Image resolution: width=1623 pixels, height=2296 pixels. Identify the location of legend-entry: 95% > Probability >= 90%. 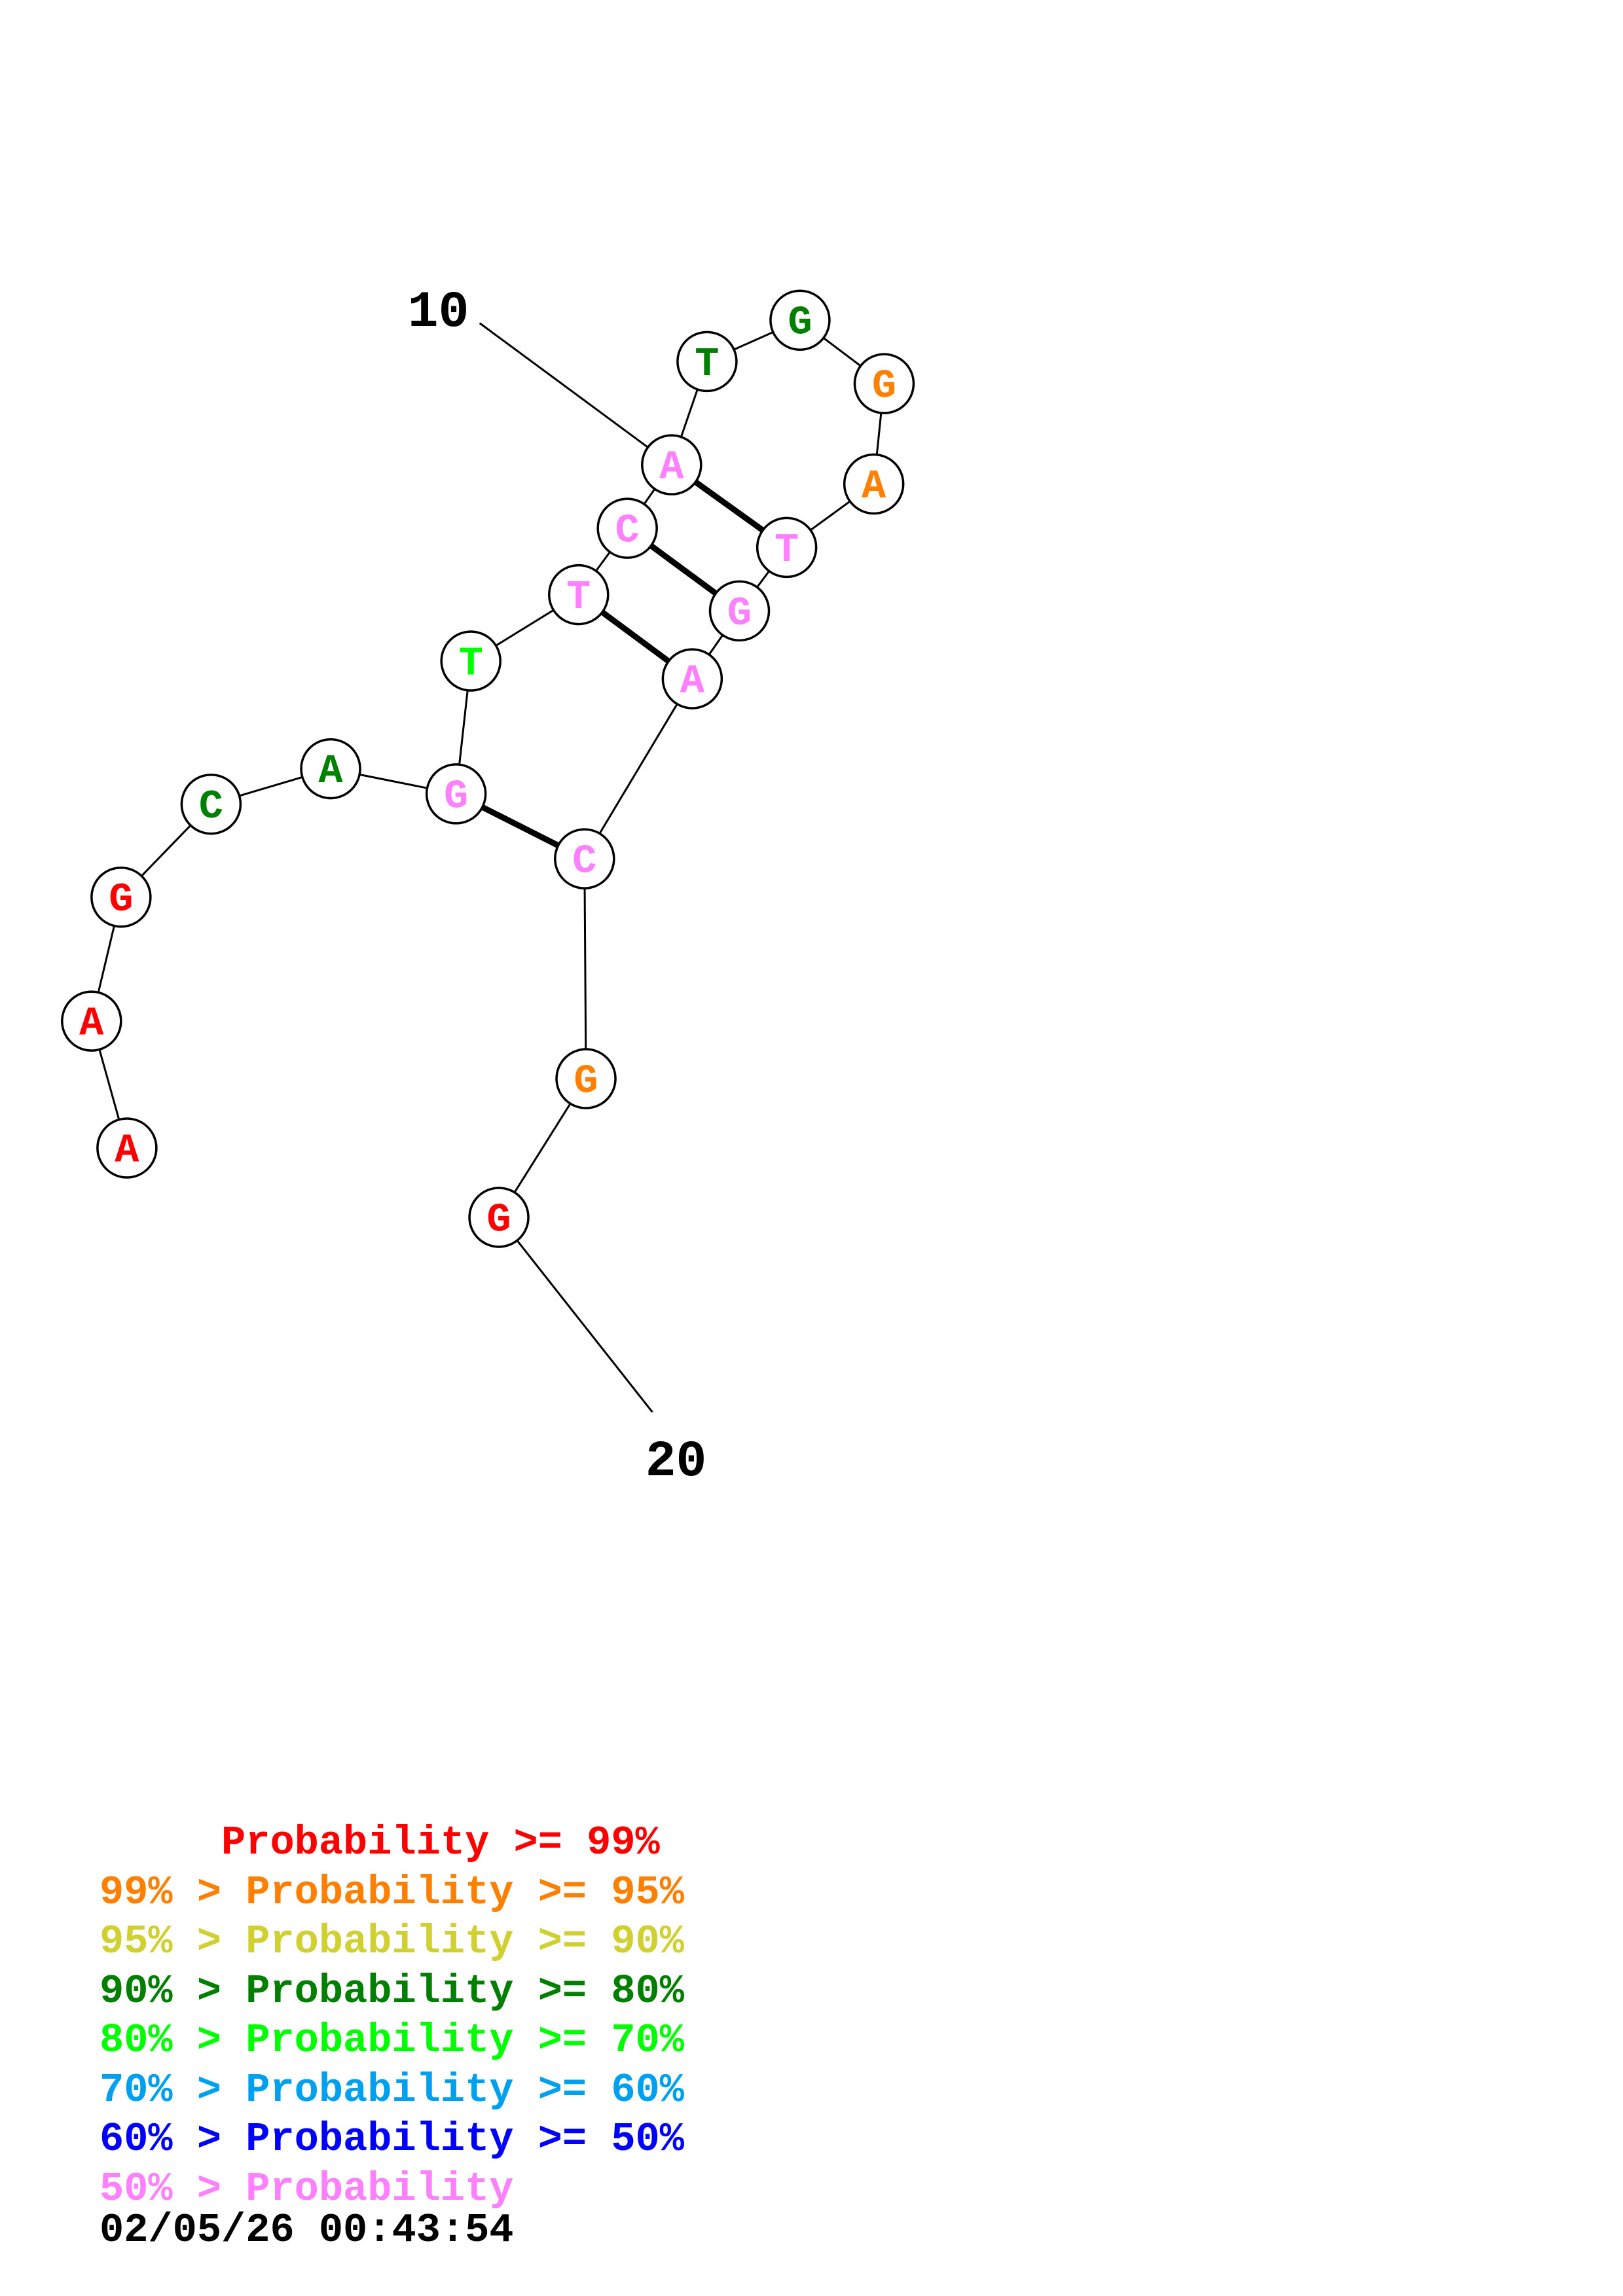
(392, 1941).